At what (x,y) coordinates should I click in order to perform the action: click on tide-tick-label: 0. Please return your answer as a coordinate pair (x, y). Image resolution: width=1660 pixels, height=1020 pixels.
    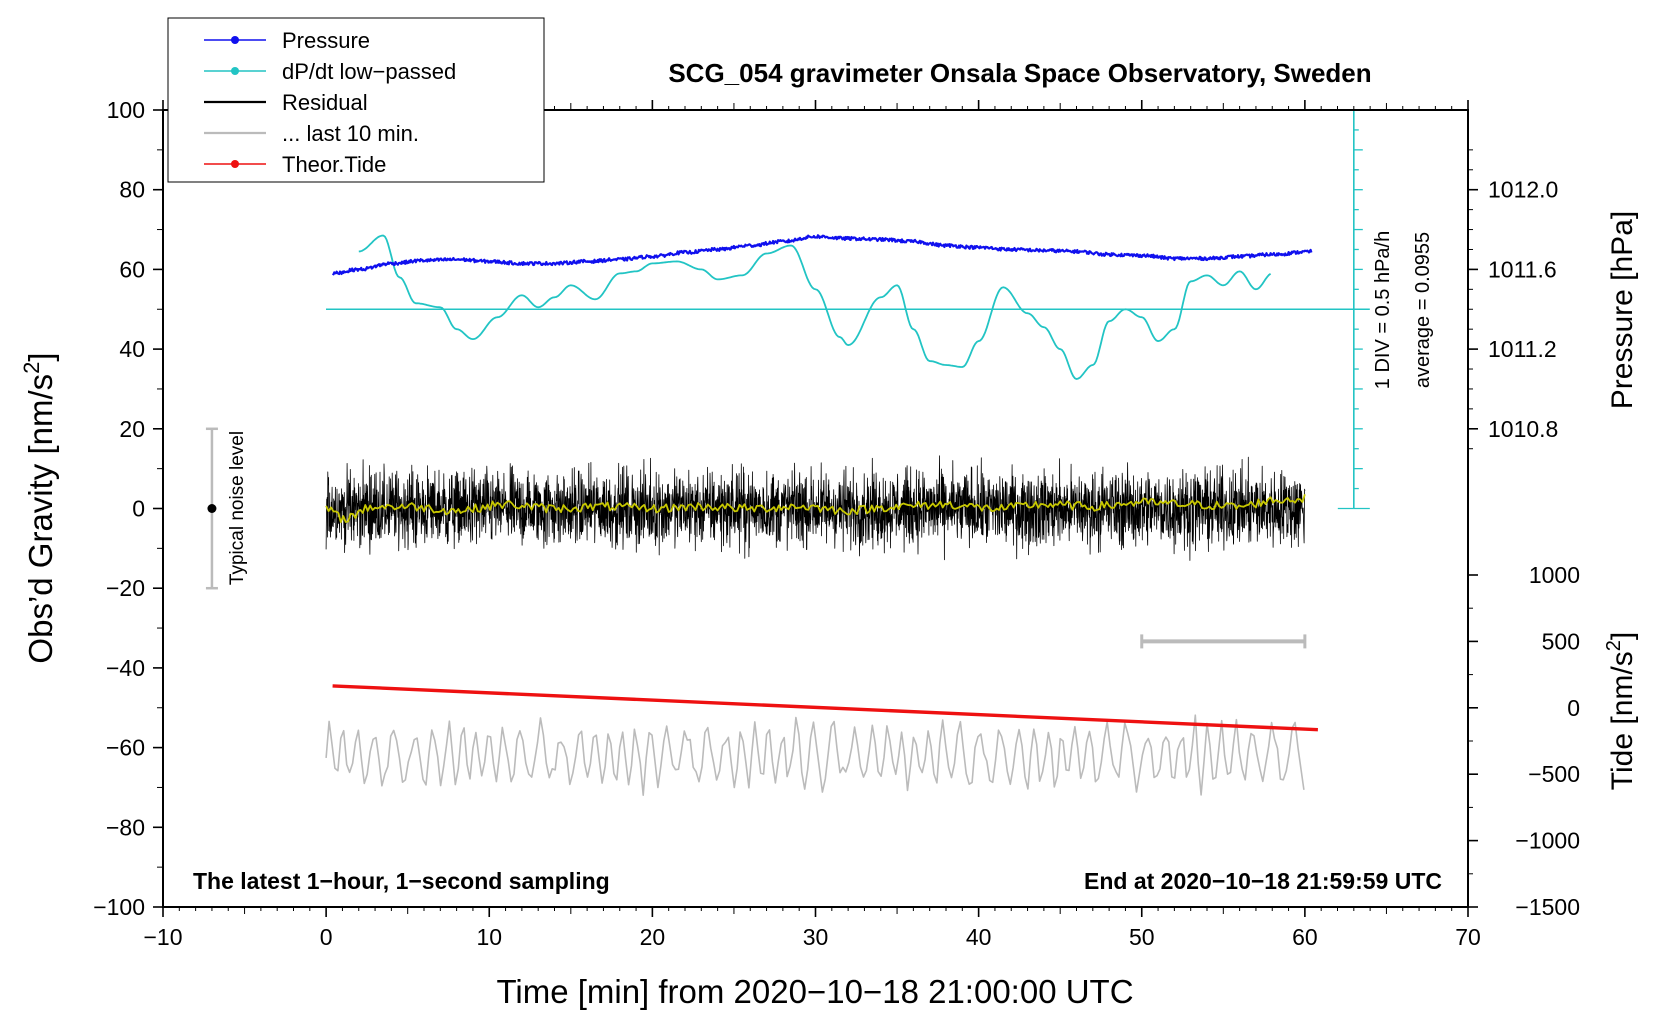
    Looking at the image, I should click on (1573, 708).